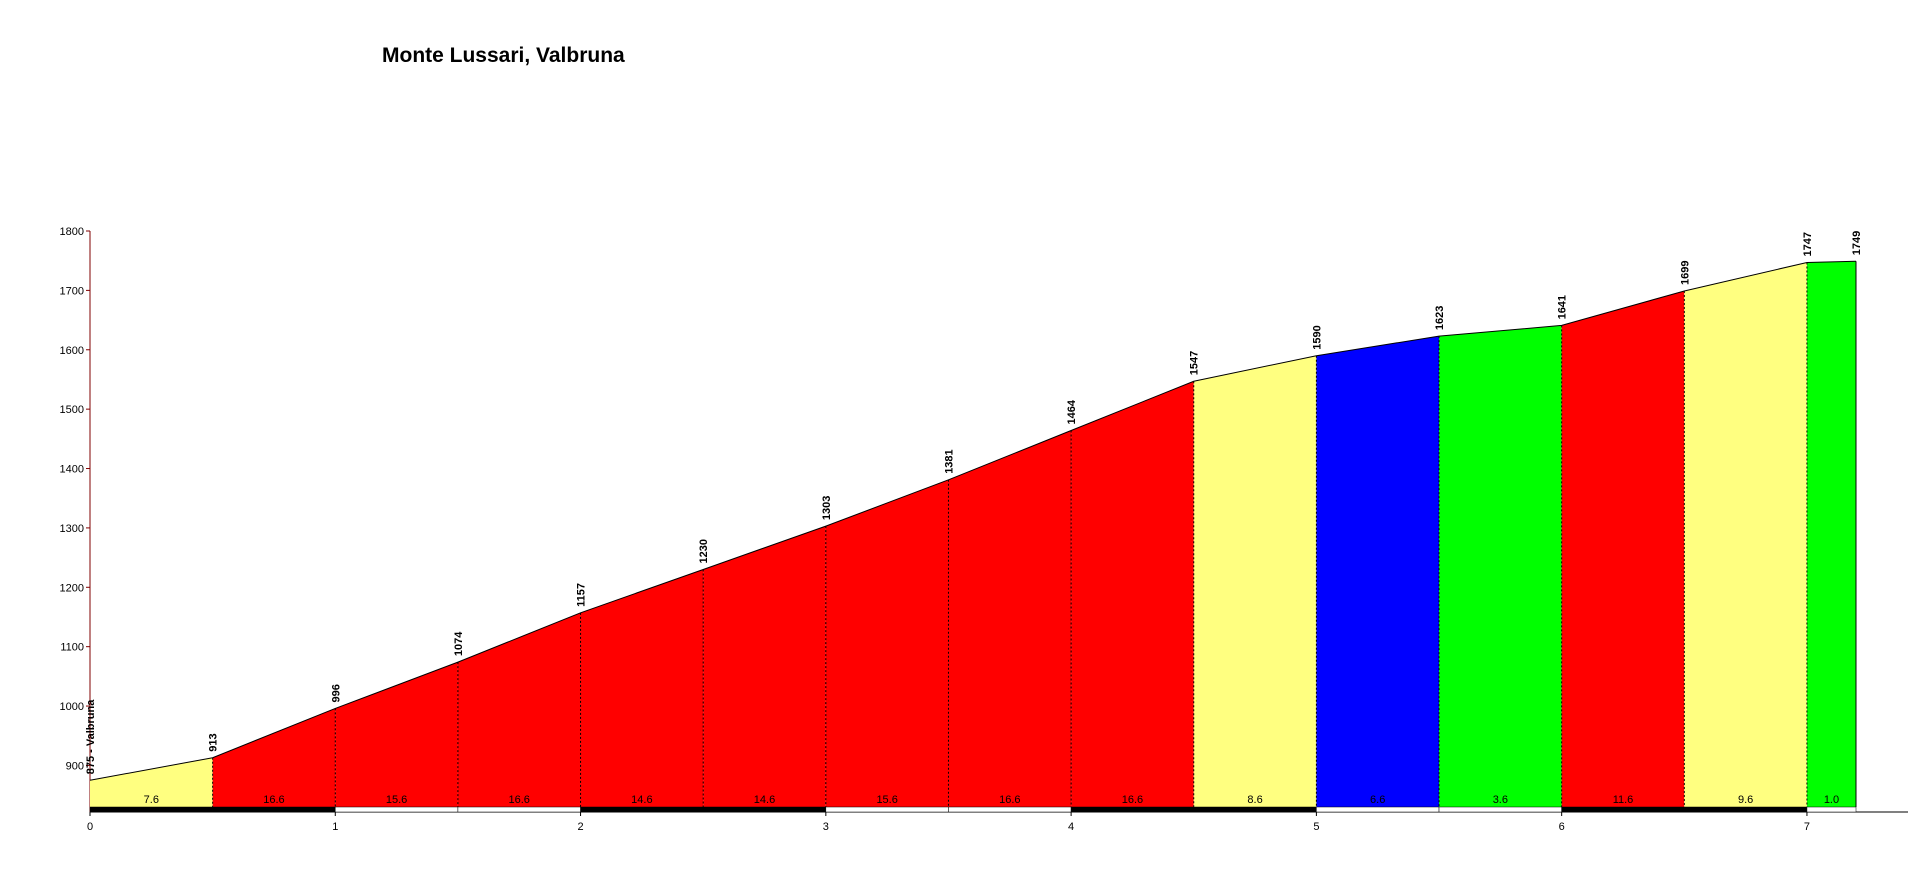  Describe the element at coordinates (1562, 827) in the screenshot. I see `x-tick-label: 6` at that location.